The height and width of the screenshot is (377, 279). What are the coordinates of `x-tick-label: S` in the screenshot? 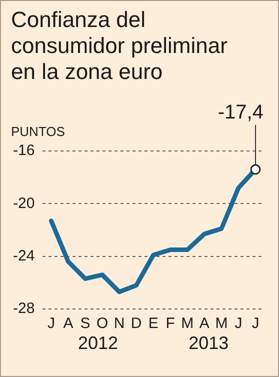 It's located at (85, 323).